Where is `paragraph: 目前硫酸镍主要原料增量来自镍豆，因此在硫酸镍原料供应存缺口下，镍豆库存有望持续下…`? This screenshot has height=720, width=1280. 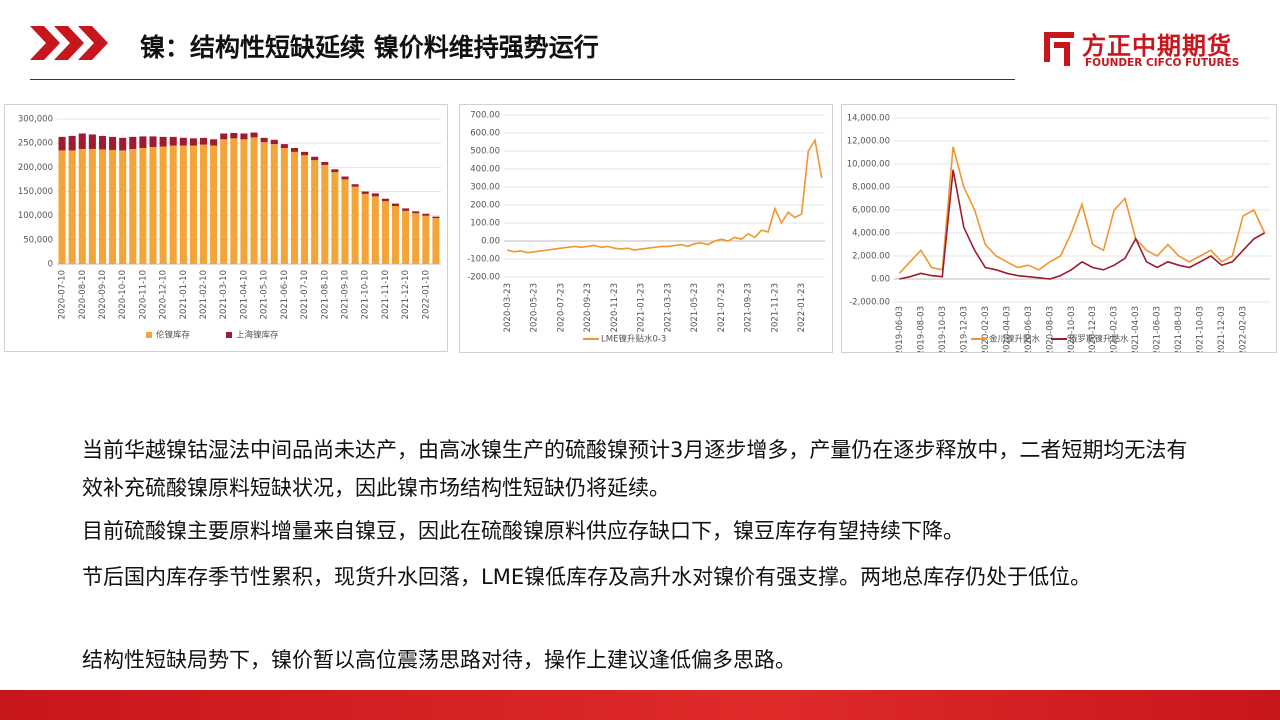 paragraph: 目前硫酸镍主要原料增量来自镍豆，因此在硫酸镍原料供应存缺口下，镍豆库存有望持续下… is located at coordinates (523, 531).